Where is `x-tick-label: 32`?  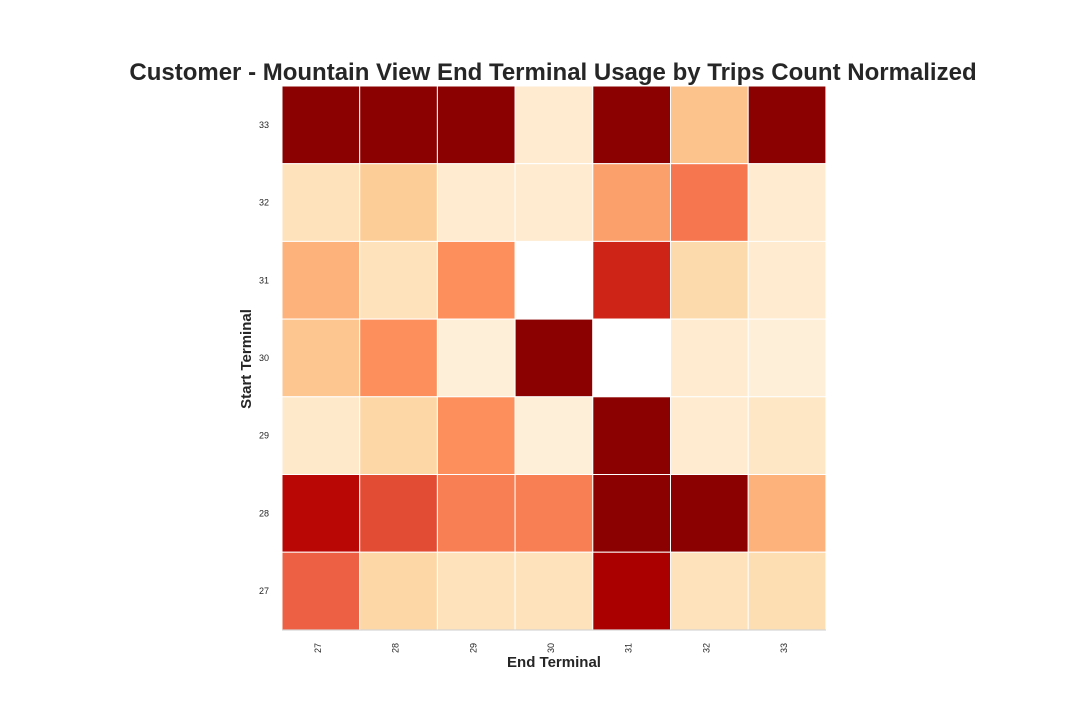 x-tick-label: 32 is located at coordinates (706, 648).